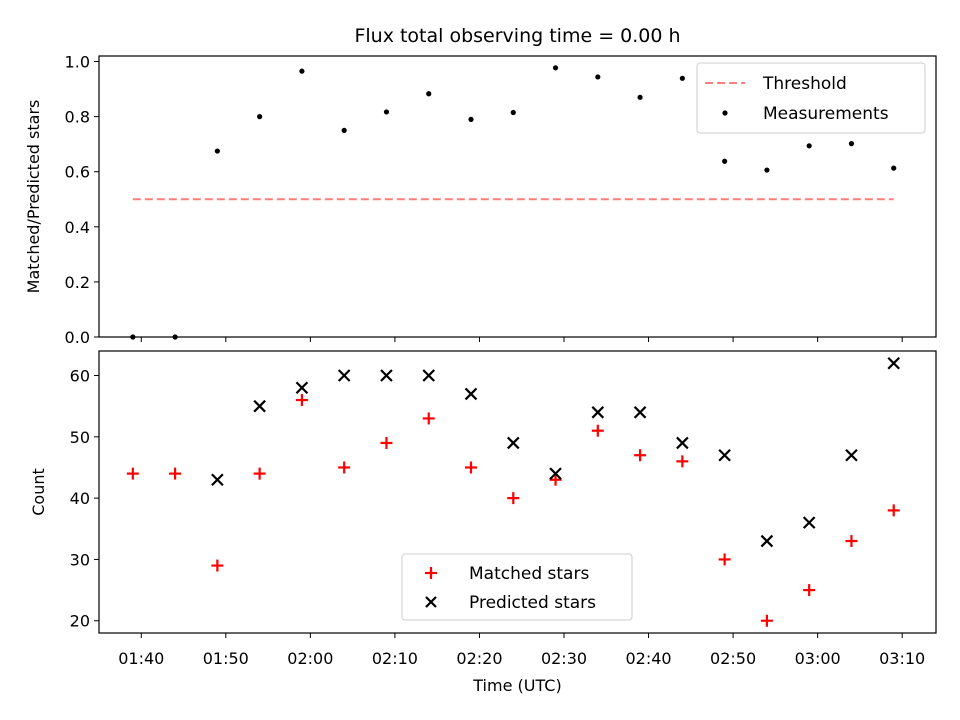 The width and height of the screenshot is (960, 720). Describe the element at coordinates (826, 114) in the screenshot. I see `measurements-legend-label: Measurements` at that location.